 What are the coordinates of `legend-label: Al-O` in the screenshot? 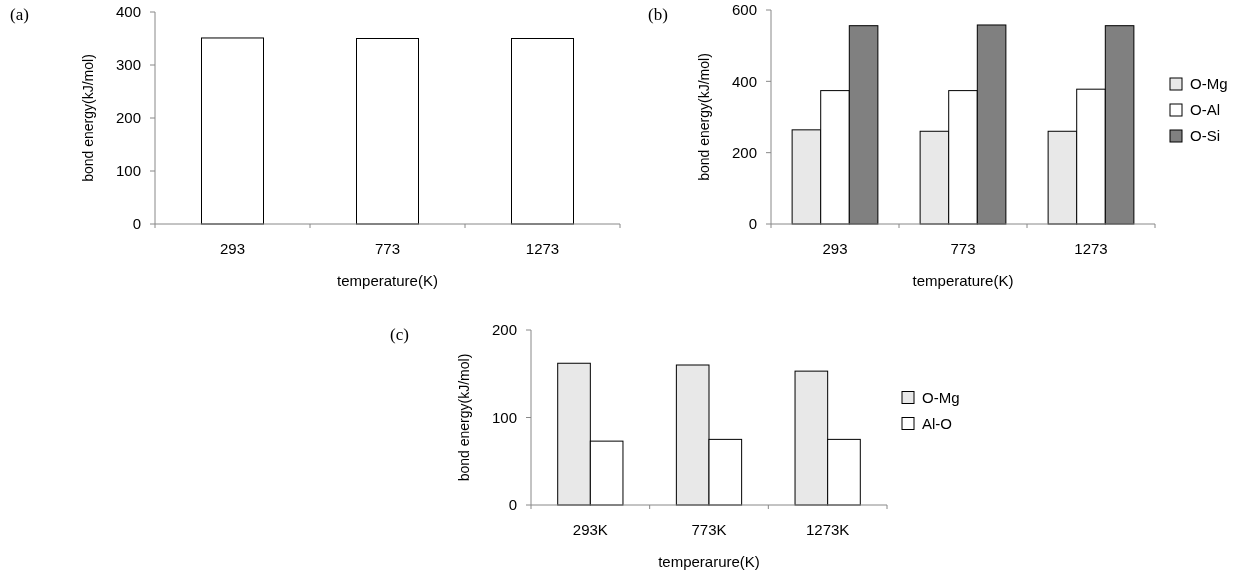 It's located at (937, 423).